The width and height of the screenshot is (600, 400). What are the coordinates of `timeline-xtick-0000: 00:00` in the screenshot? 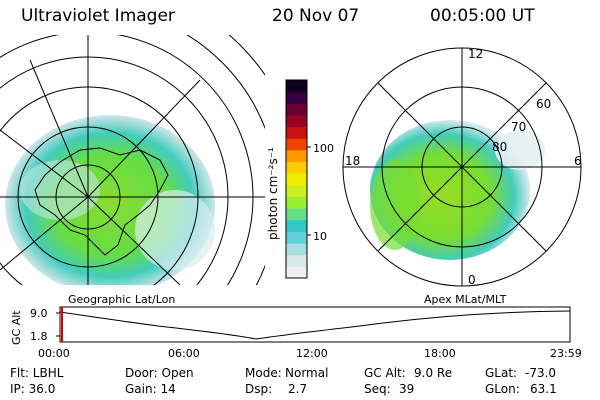 It's located at (54, 353).